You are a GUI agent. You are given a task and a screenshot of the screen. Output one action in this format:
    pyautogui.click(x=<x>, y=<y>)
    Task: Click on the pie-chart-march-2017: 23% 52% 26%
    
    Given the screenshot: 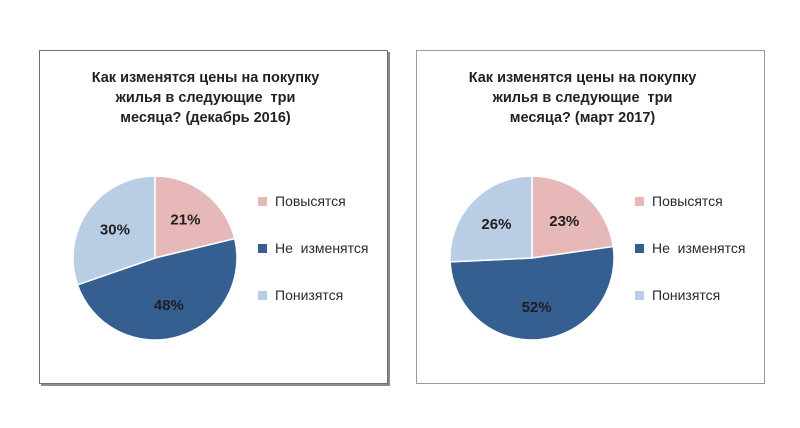 What is the action you would take?
    pyautogui.click(x=532, y=258)
    